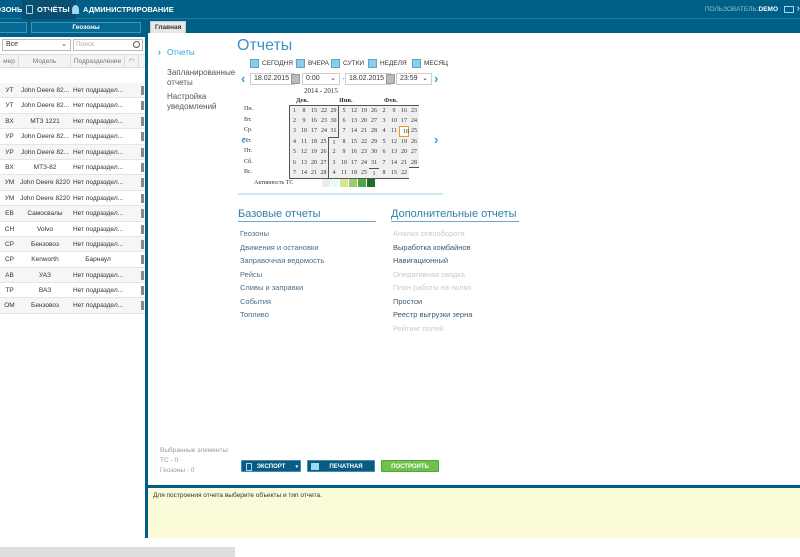 The height and width of the screenshot is (557, 800). Describe the element at coordinates (117, 552) in the screenshot. I see `horizontal-scrollbar` at that location.